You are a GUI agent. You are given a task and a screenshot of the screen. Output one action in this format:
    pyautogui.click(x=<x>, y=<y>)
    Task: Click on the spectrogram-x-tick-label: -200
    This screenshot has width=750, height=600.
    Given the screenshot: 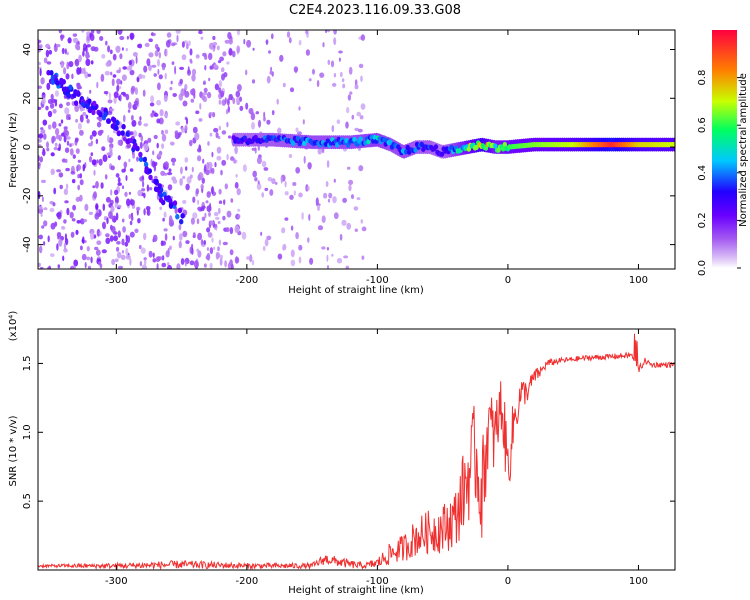 What is the action you would take?
    pyautogui.click(x=247, y=280)
    